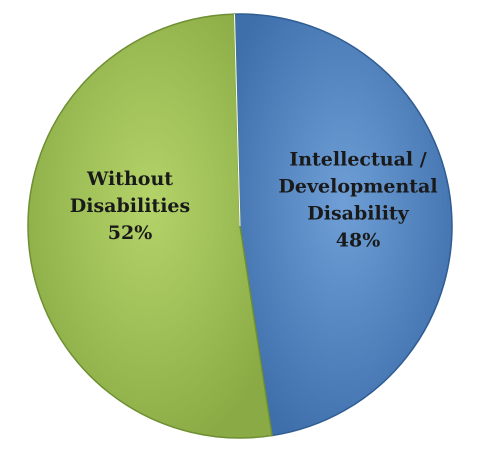  Describe the element at coordinates (130, 233) in the screenshot. I see `pie-value-label-1: 52%` at that location.